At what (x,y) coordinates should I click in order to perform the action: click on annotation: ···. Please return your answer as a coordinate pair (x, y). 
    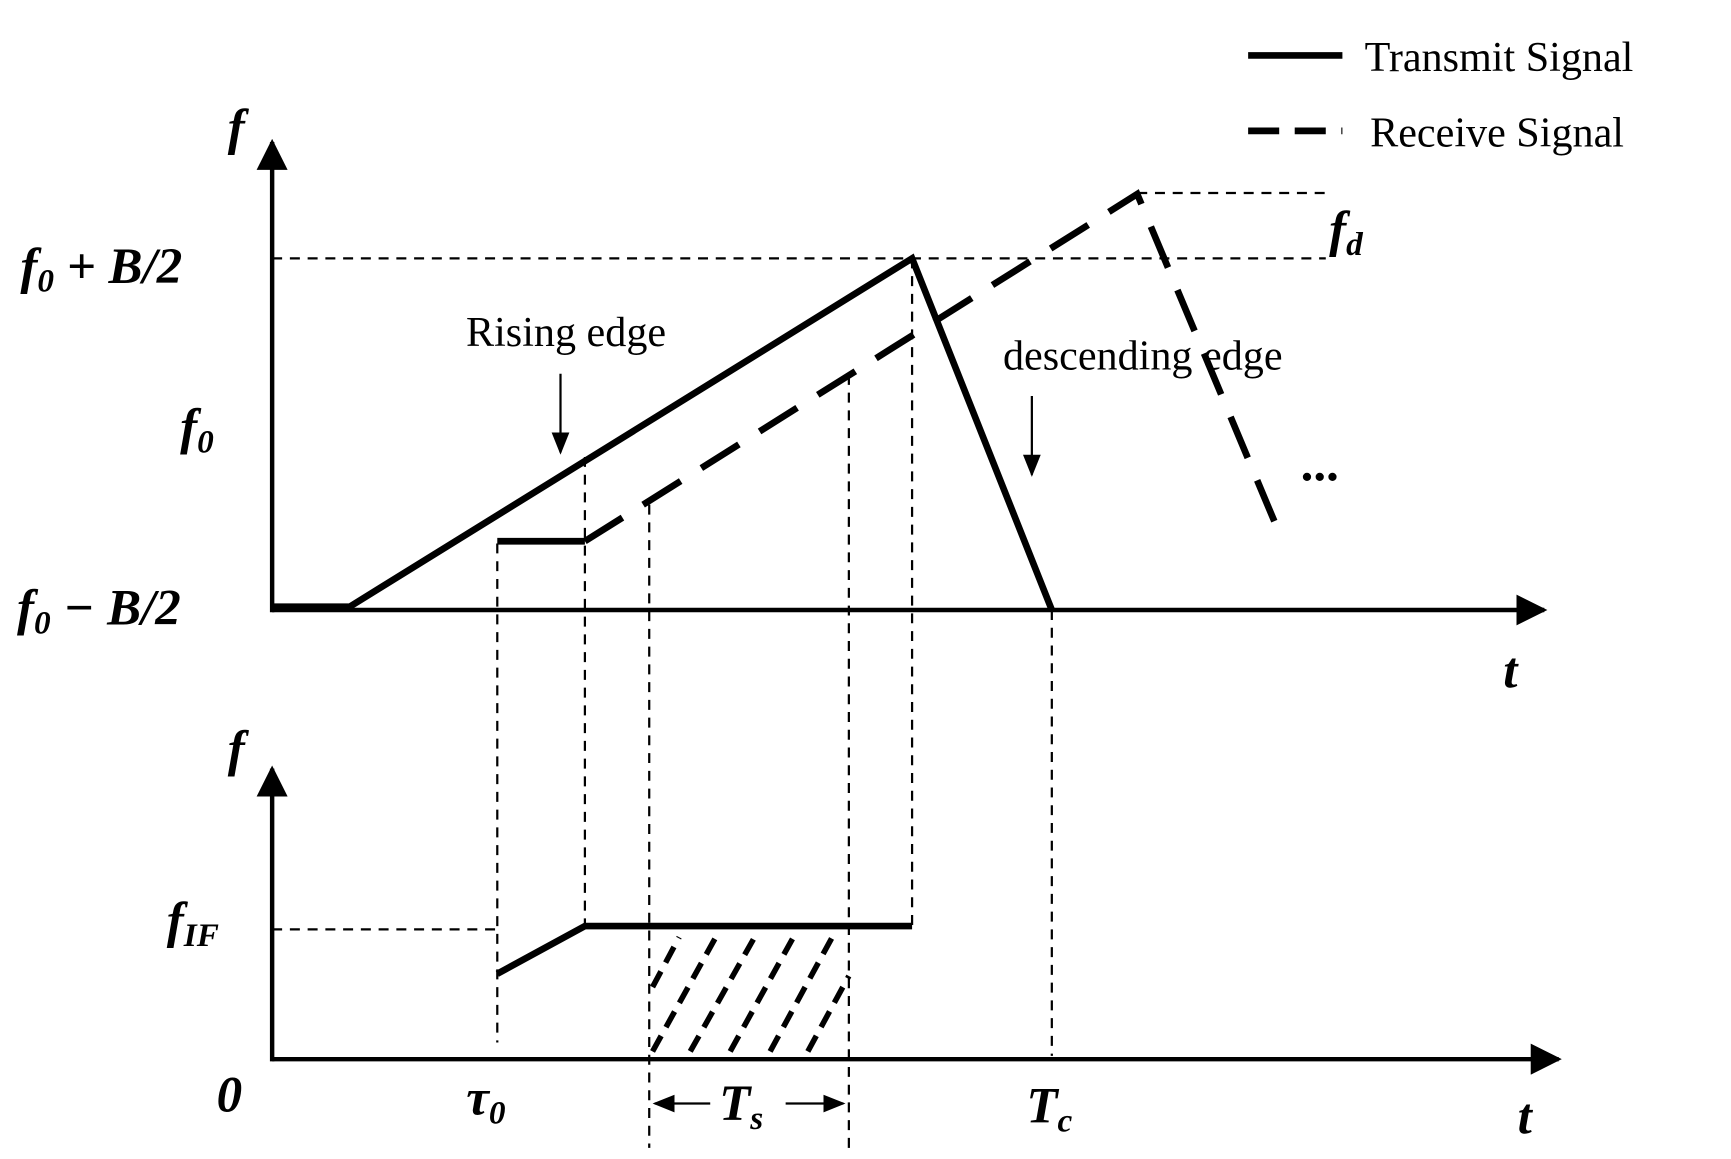
    Looking at the image, I should click on (1319, 478).